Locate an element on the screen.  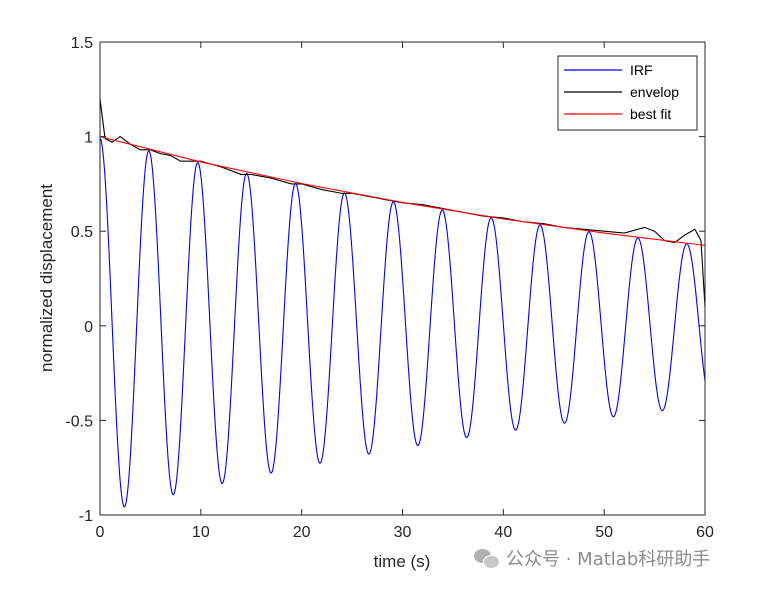
y-tick-label: 1.5 is located at coordinates (82, 43).